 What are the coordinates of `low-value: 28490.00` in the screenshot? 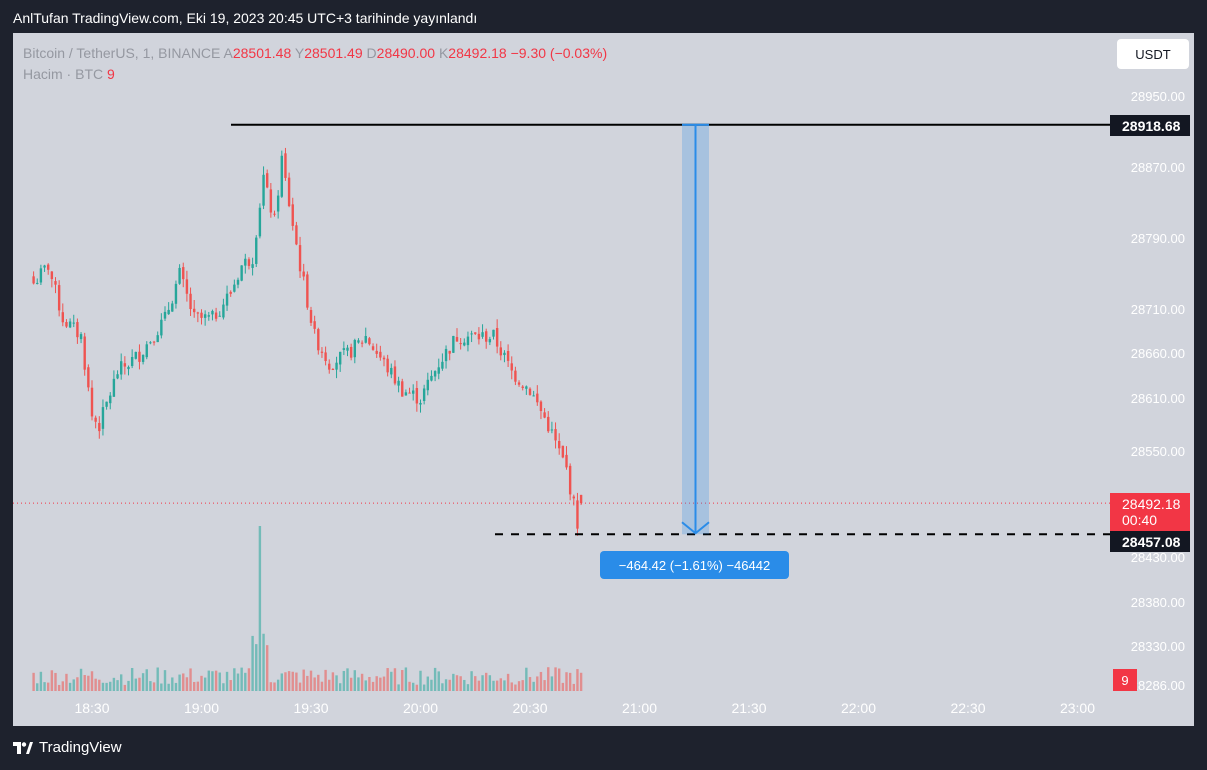 It's located at (406, 53).